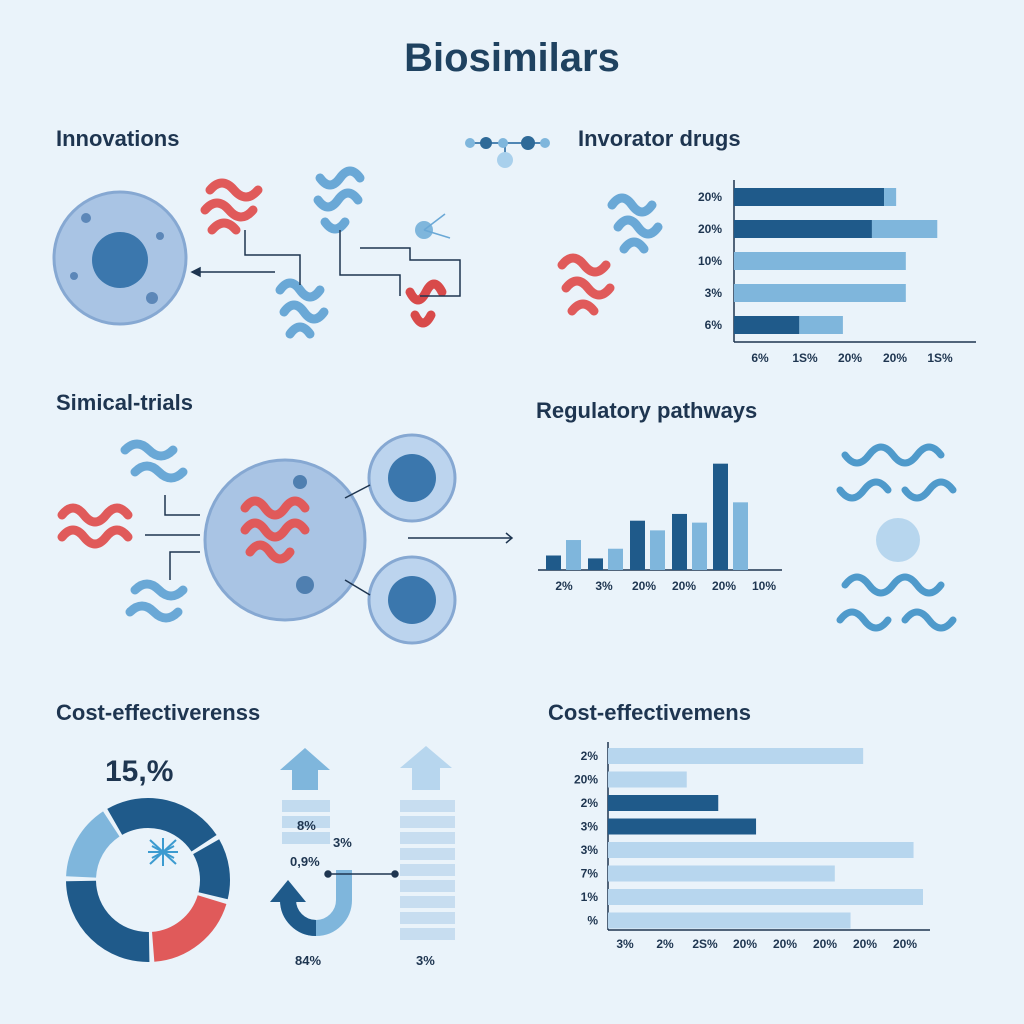 The width and height of the screenshot is (1024, 1024). I want to click on reg-x-tick: 10%, so click(764, 586).